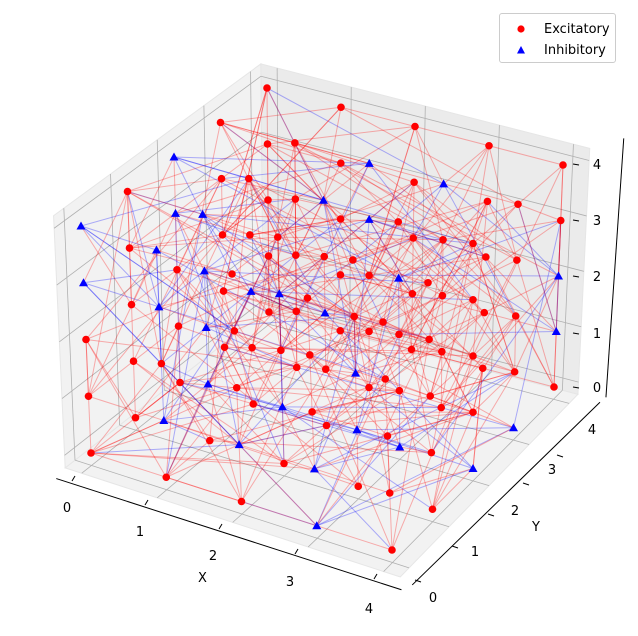  What do you see at coordinates (552, 470) in the screenshot?
I see `y-tick-label: 3` at bounding box center [552, 470].